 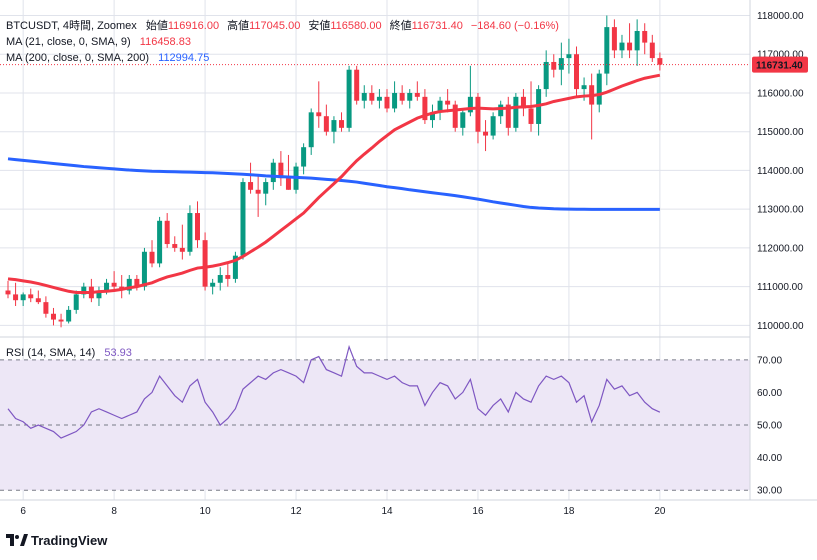 What do you see at coordinates (343, 511) in the screenshot?
I see `time-axis: 6 8 10 12 14 16 18 20` at bounding box center [343, 511].